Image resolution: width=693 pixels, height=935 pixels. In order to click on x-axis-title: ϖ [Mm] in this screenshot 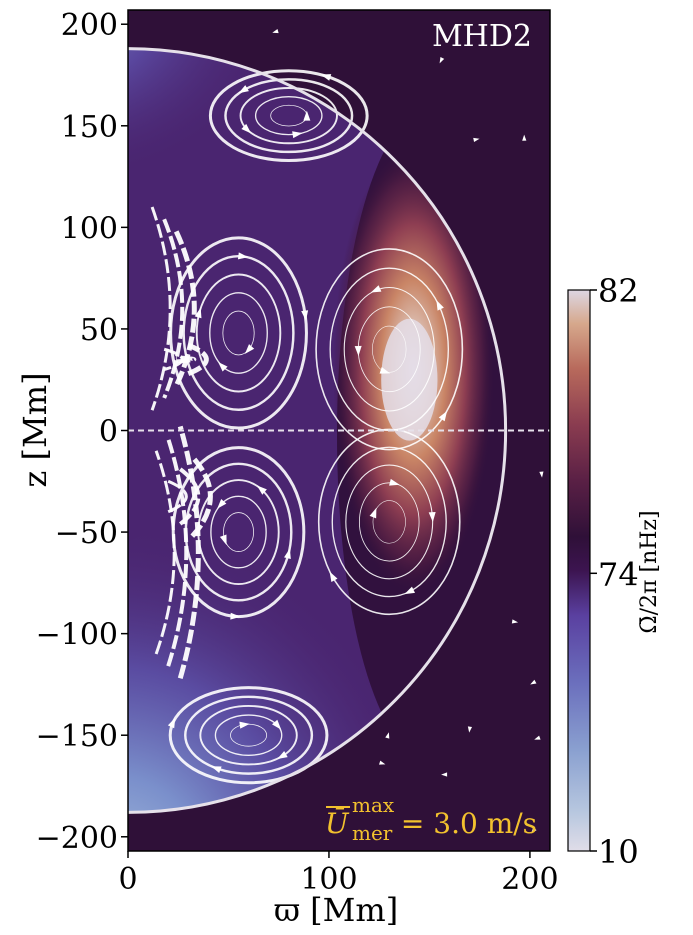, I will do `click(336, 910)`.